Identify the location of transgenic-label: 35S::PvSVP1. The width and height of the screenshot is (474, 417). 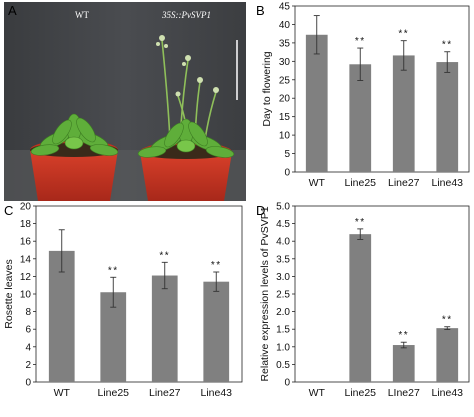
(186, 15).